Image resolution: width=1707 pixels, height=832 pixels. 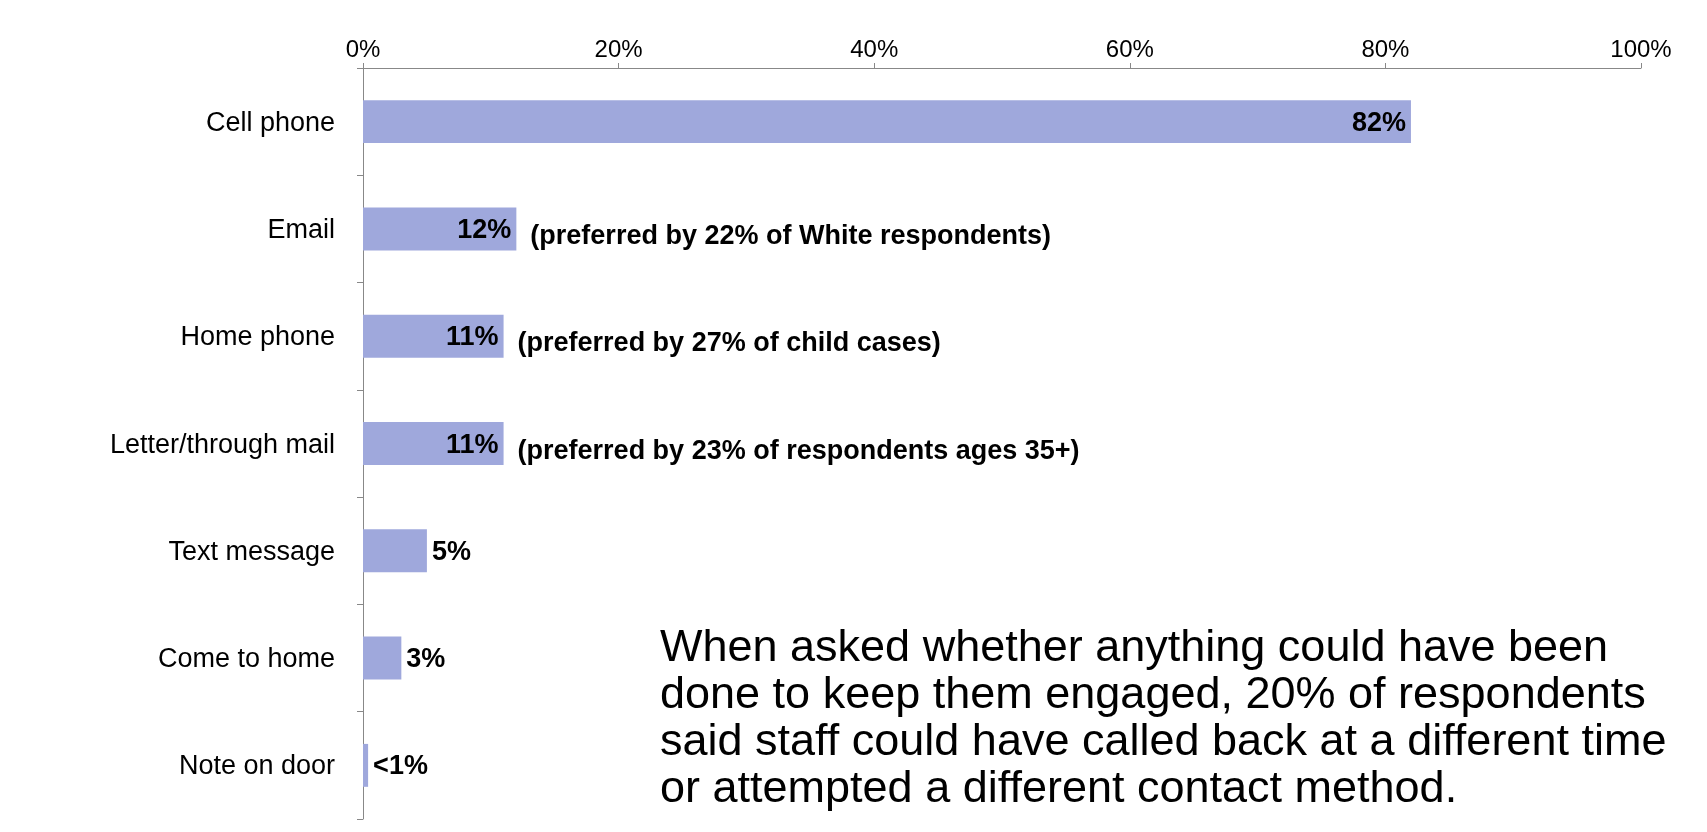 What do you see at coordinates (257, 765) in the screenshot?
I see `y-tick-label: Note on door` at bounding box center [257, 765].